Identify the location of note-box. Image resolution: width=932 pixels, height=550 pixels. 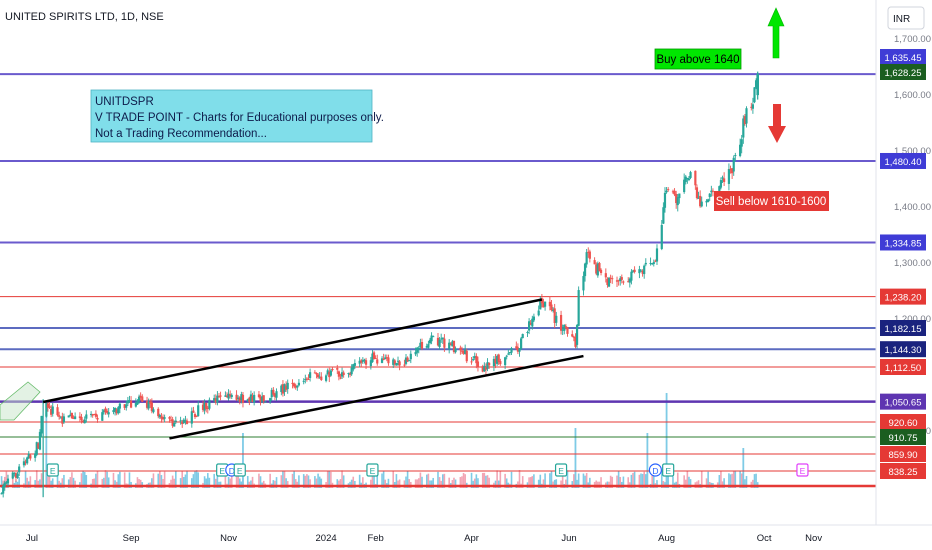
(231, 116).